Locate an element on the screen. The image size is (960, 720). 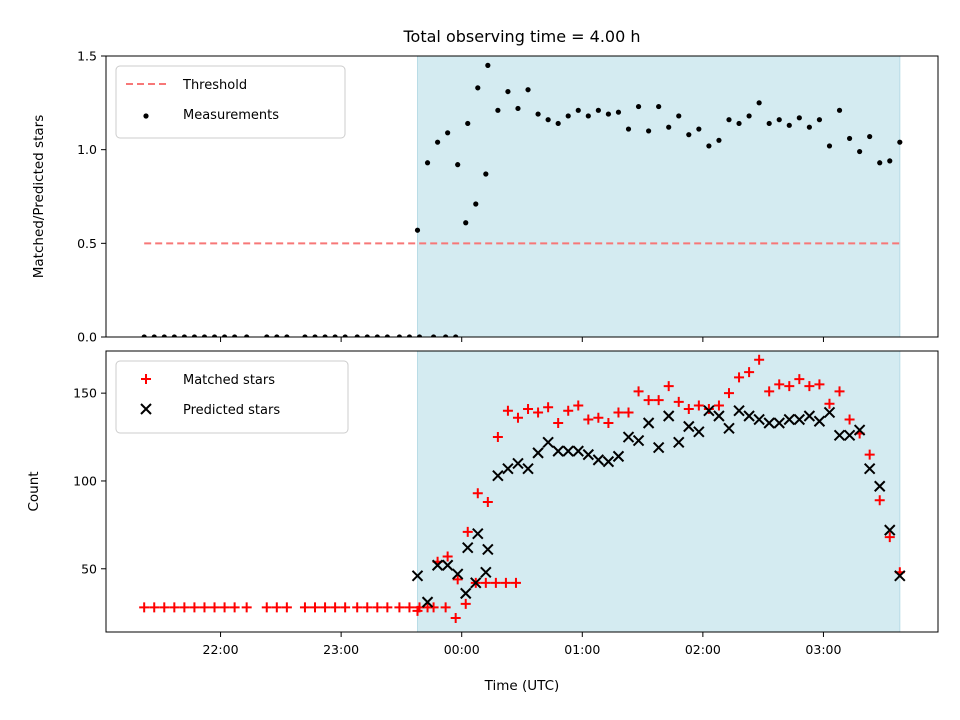
legend: Threshold Measurements is located at coordinates (230, 102).